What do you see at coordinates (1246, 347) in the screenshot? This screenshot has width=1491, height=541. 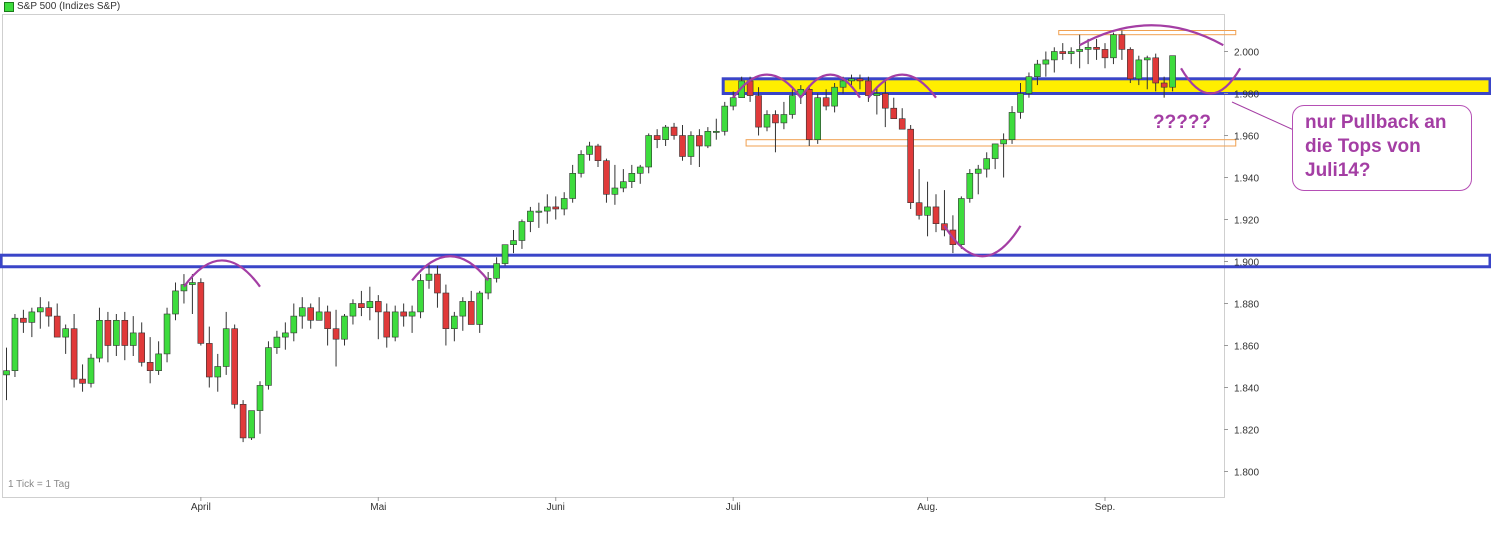 I see `y-tick-label: 1.860` at bounding box center [1246, 347].